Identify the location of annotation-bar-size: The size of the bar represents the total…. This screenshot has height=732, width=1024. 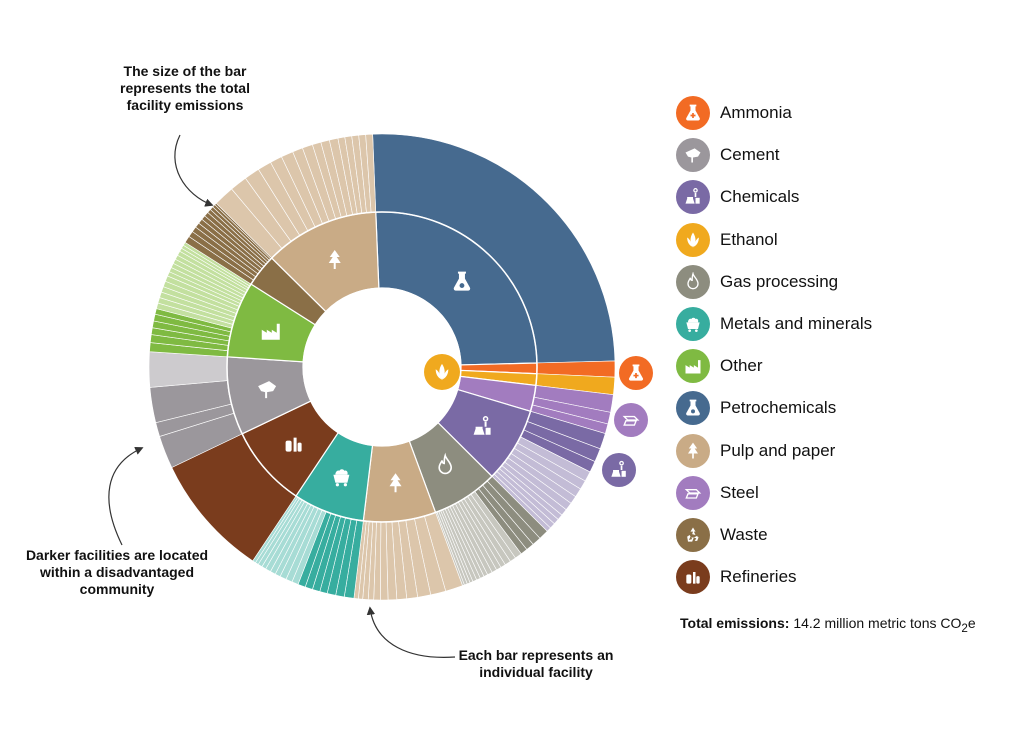
(185, 88).